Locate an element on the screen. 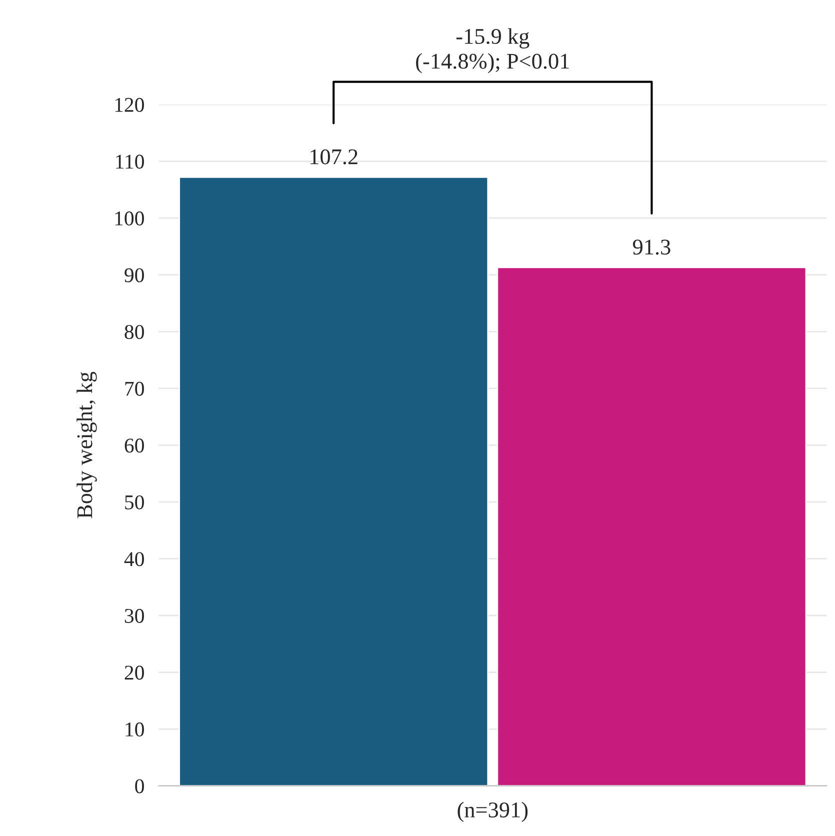  y-tick-label: 100 is located at coordinates (129, 218).